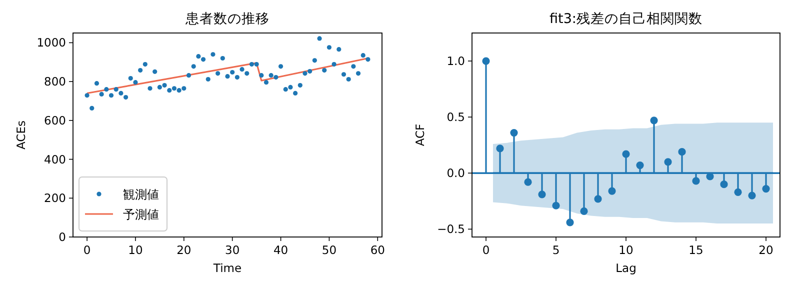  I want to click on y-tick-label: 0.5, so click(455, 117).